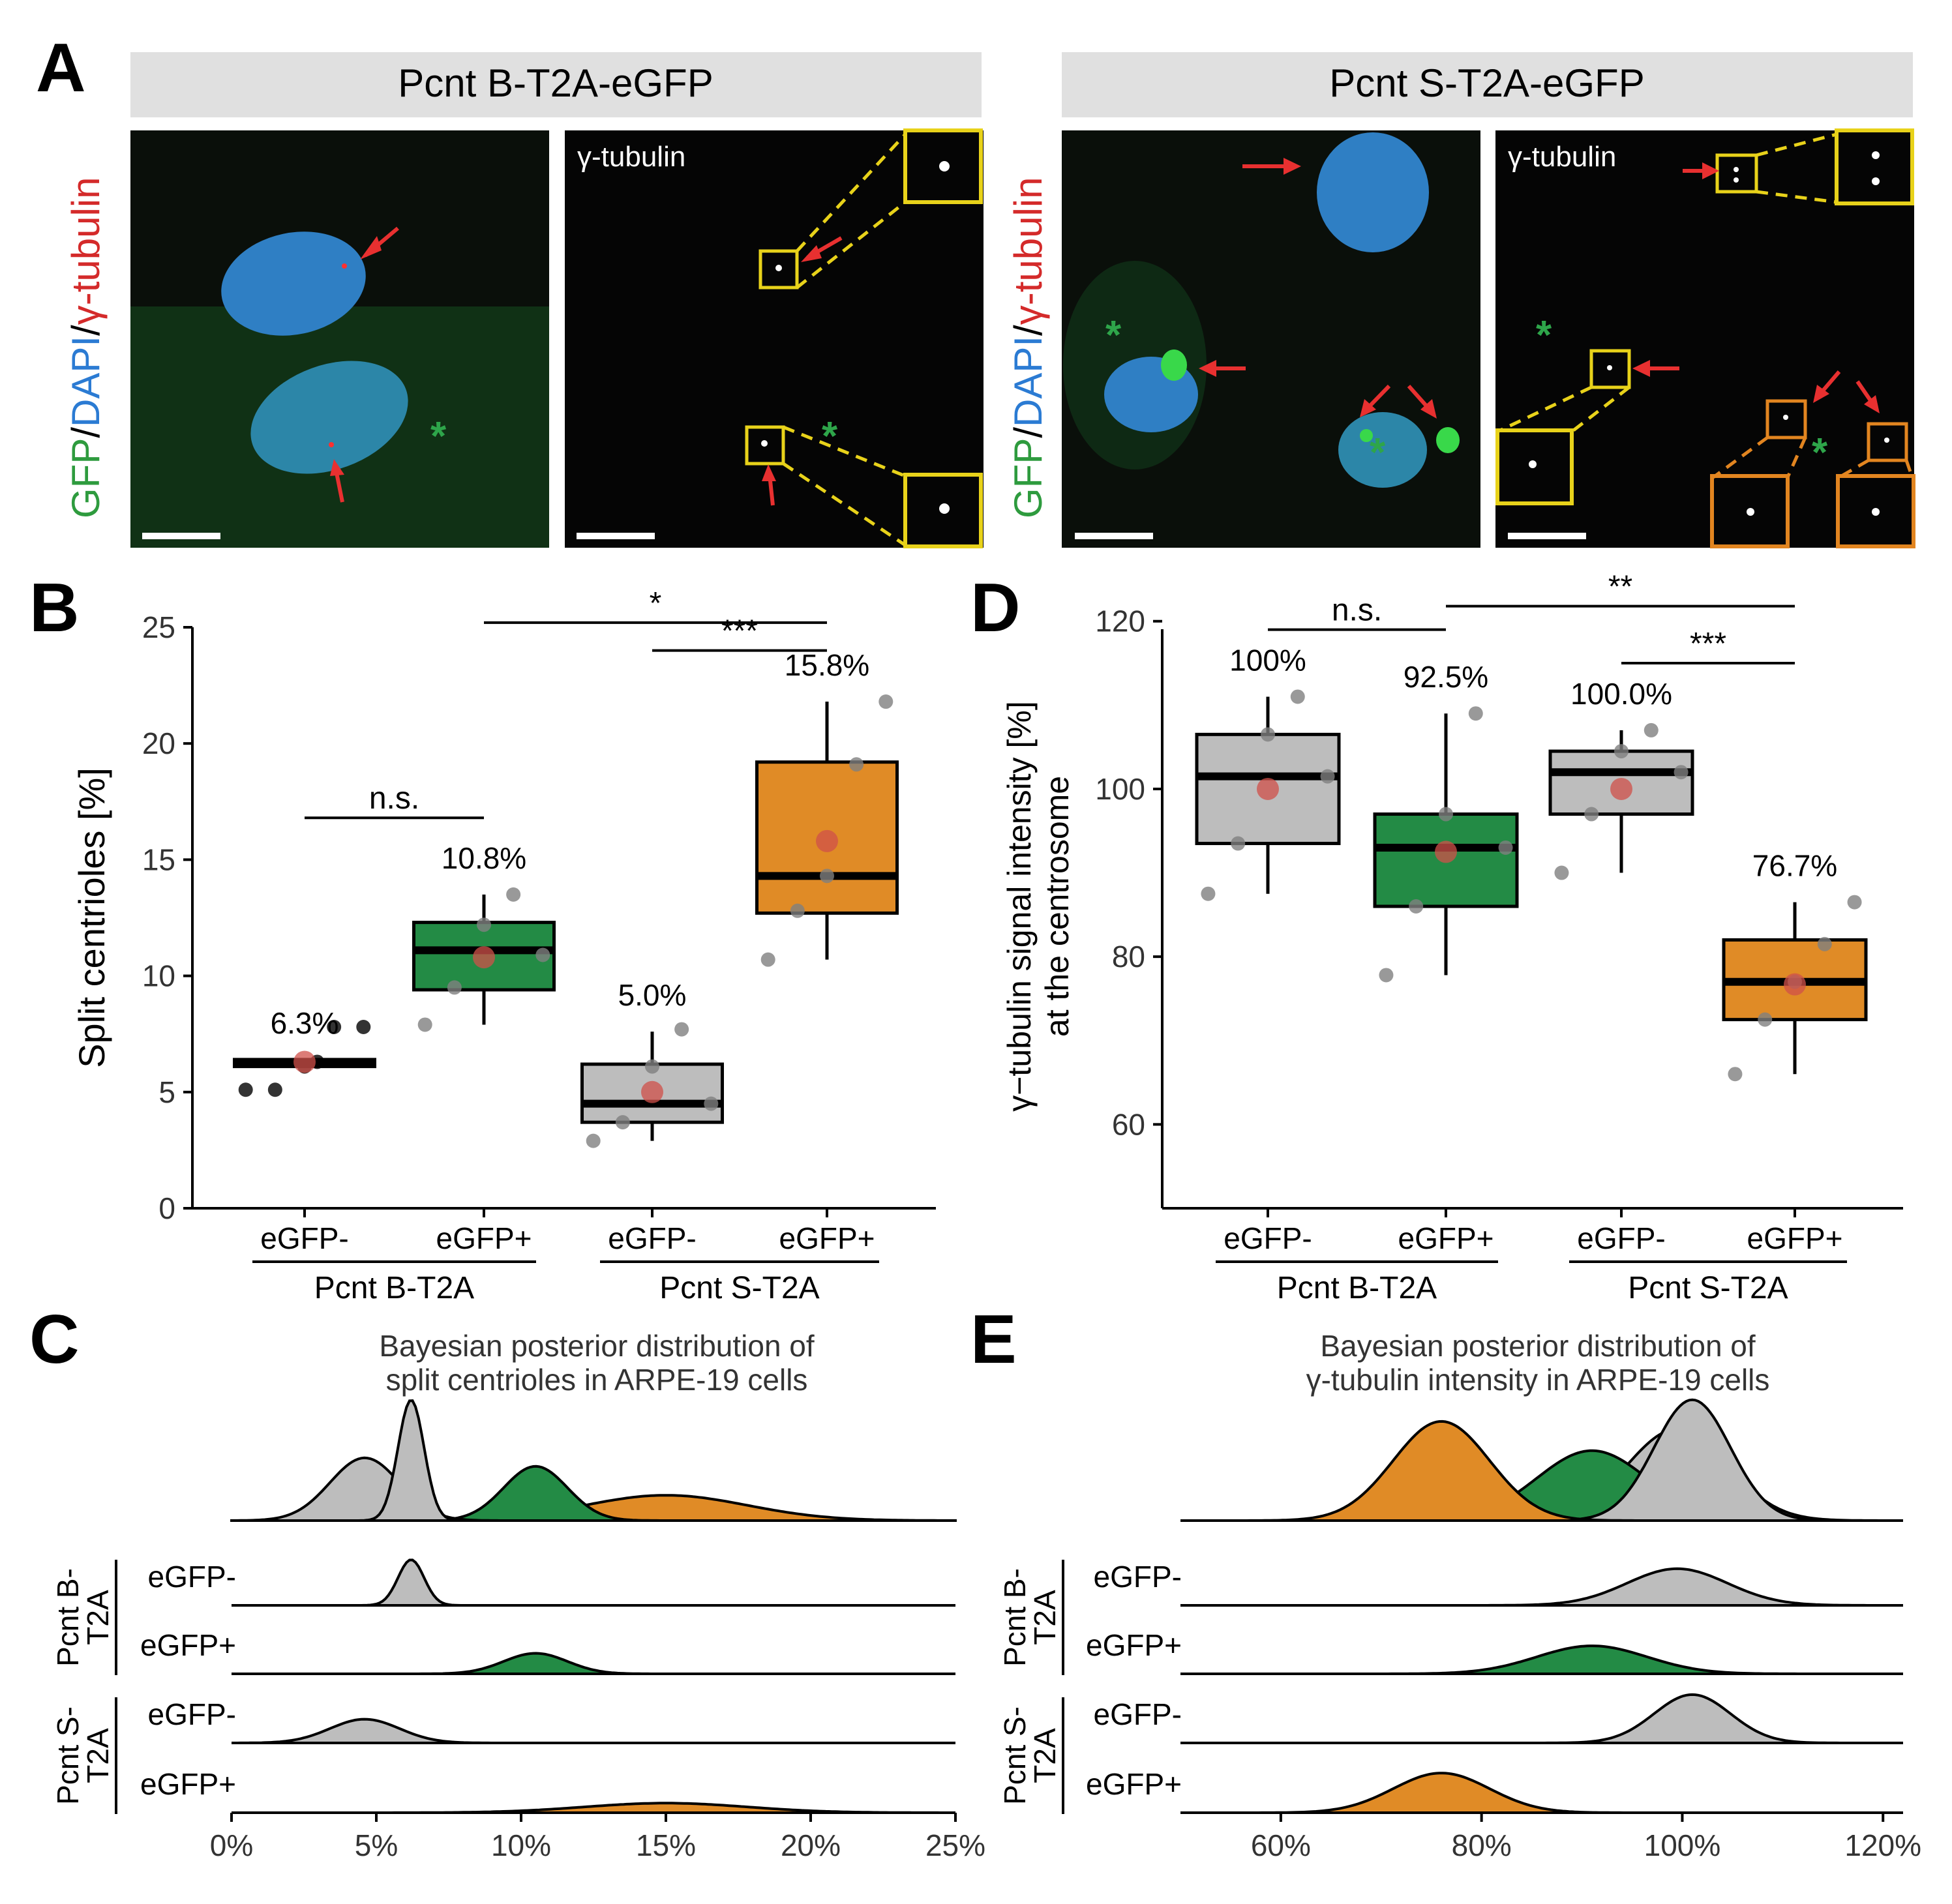  I want to click on side-label-left: GFP/DAPI/γ-tubulin, so click(86, 348).